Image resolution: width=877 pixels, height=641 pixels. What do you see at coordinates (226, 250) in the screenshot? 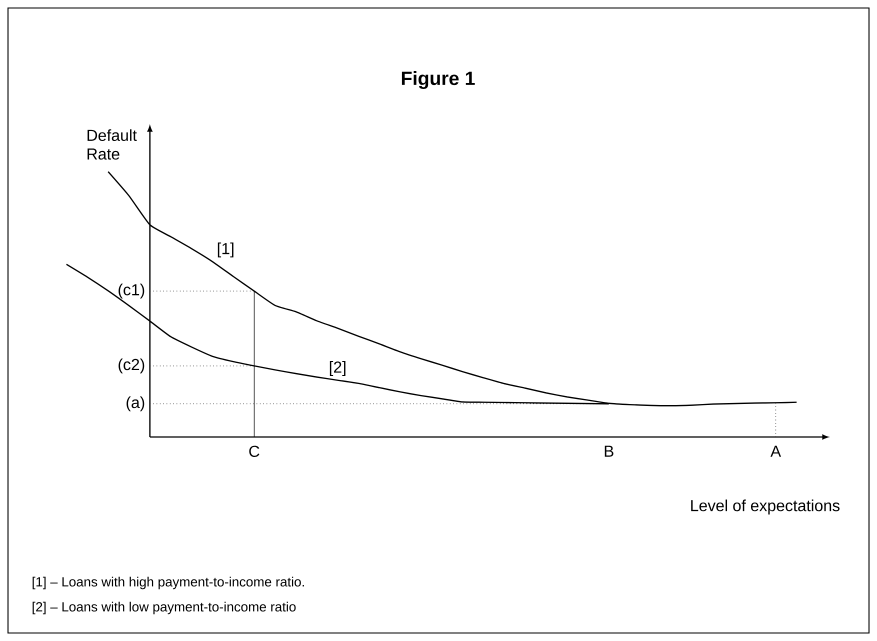
I see `series-label: [1]` at bounding box center [226, 250].